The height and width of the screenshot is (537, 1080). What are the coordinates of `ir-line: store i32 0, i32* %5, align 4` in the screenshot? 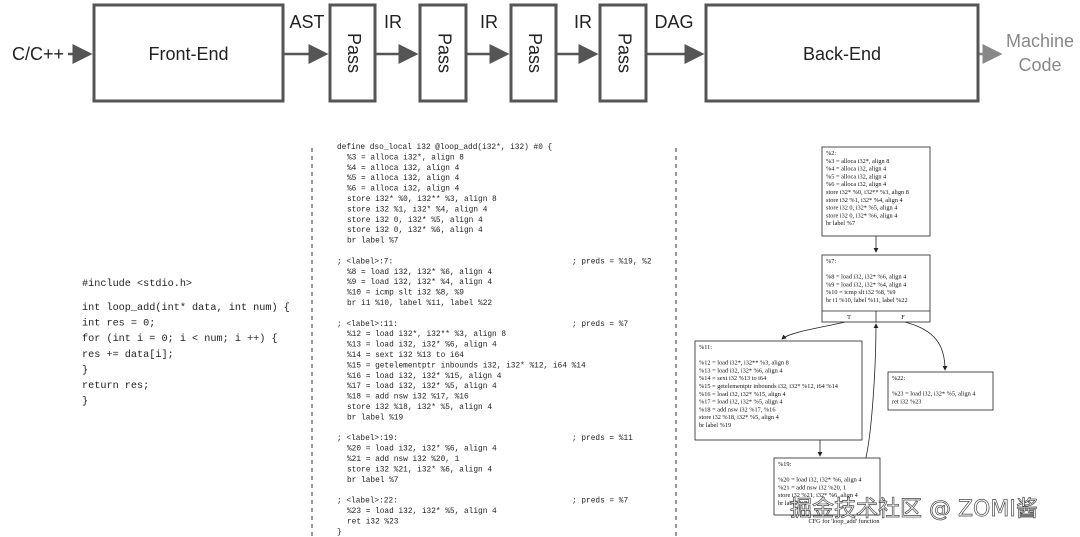 It's located at (415, 221).